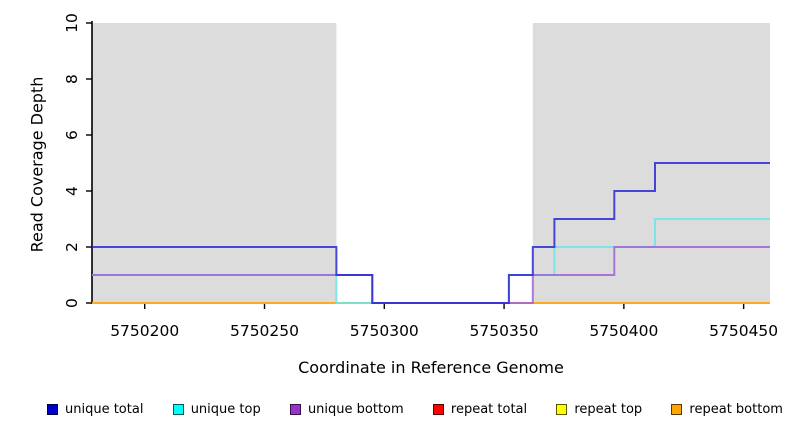  Describe the element at coordinates (295, 409) in the screenshot. I see `legend-swatch-unique-bottom` at that location.